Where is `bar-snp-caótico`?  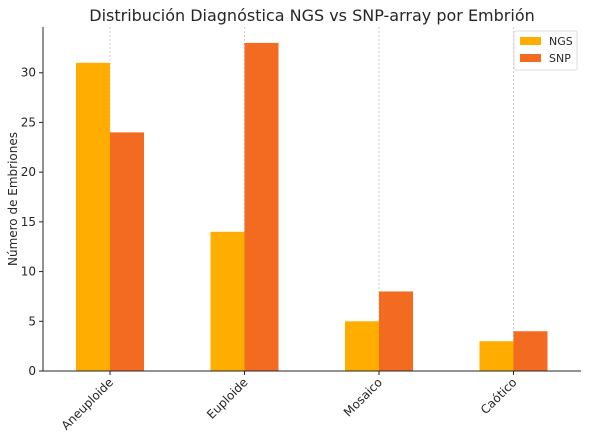
bar-snp-caótico is located at coordinates (530, 351).